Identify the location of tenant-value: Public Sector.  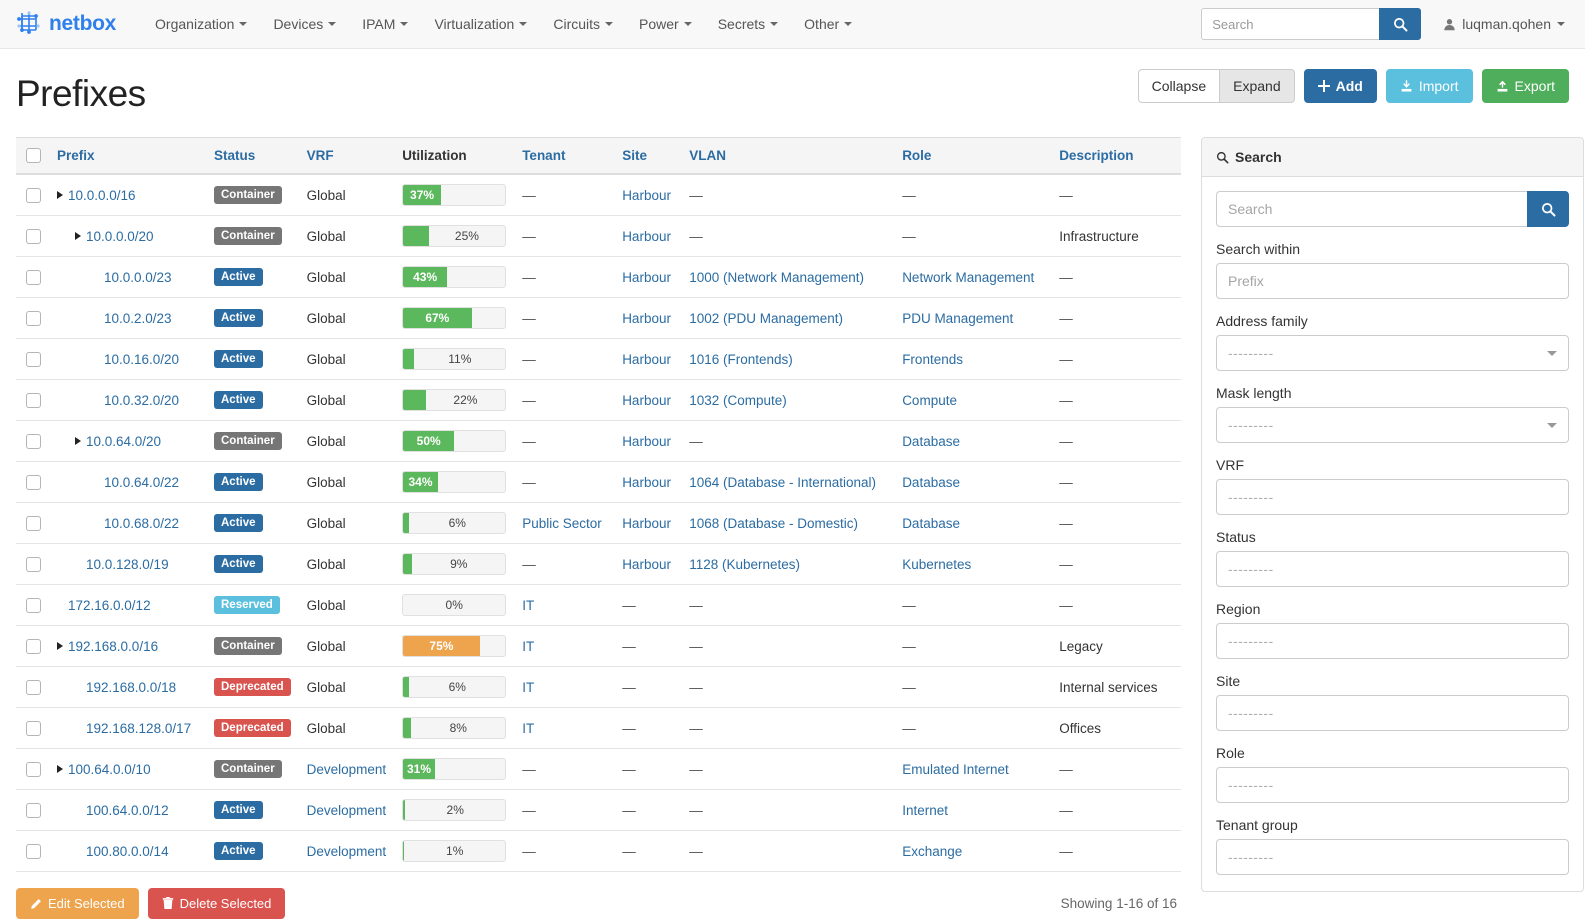
(562, 523).